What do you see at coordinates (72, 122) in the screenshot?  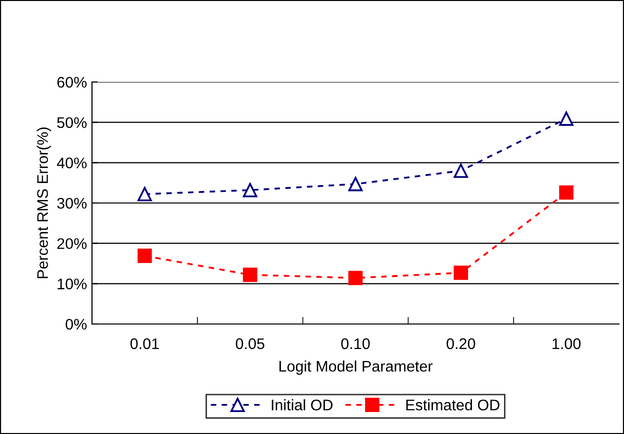 I see `y-tick-label: 50%` at bounding box center [72, 122].